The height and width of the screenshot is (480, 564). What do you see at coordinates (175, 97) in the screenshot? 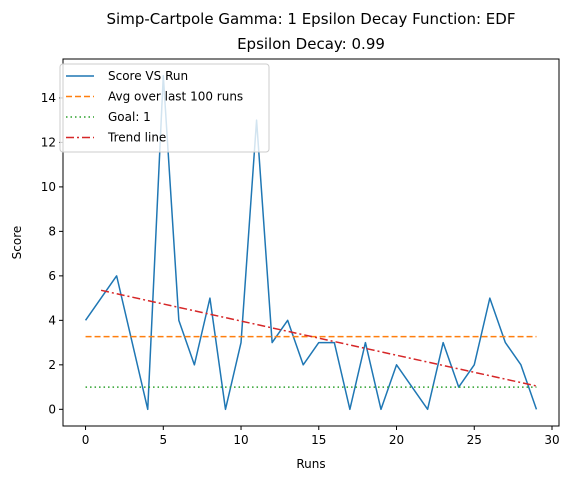
I see `legend-label-avg-over-last-100-runs: Avg over last 100 runs` at bounding box center [175, 97].